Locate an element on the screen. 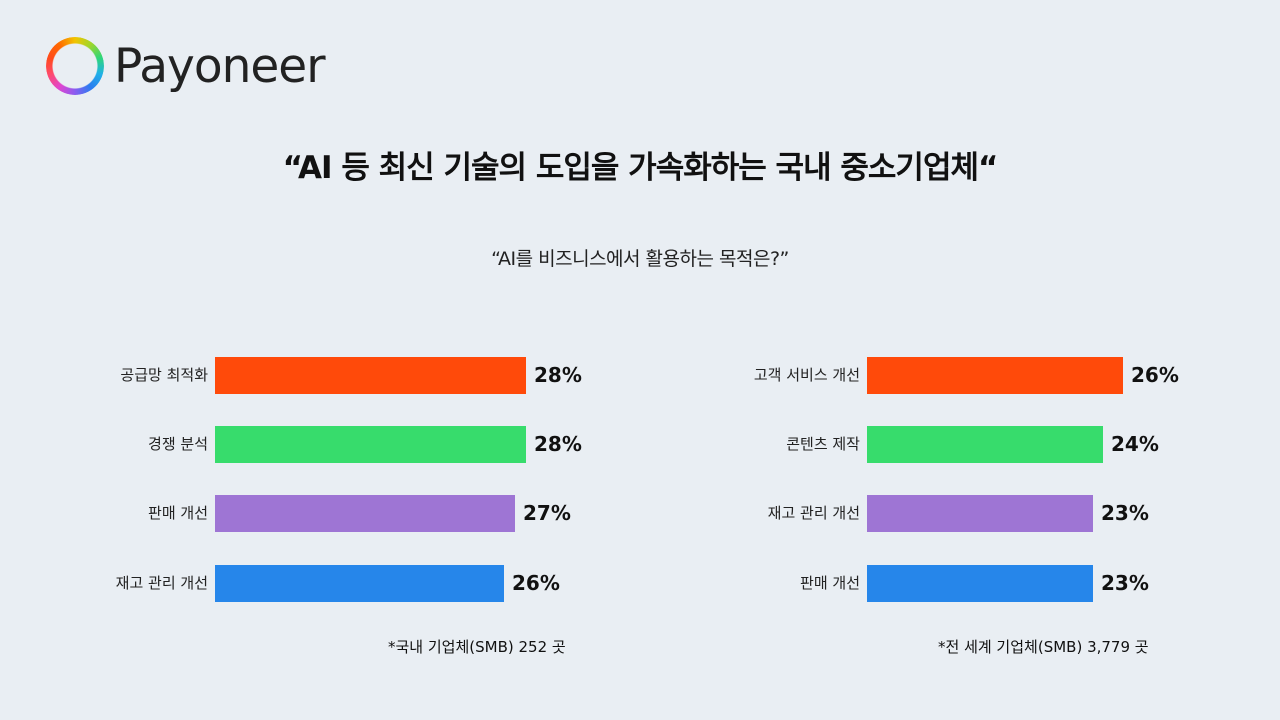 Image resolution: width=1280 pixels, height=720 pixels. bar-value: 27% is located at coordinates (547, 513).